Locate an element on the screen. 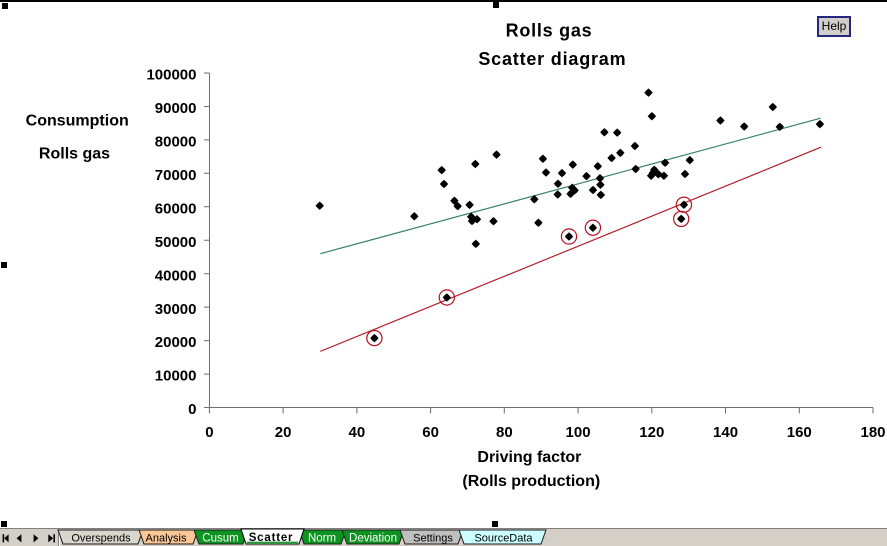 Image resolution: width=887 pixels, height=546 pixels. svg-text: Scatter diagram is located at coordinates (552, 59).